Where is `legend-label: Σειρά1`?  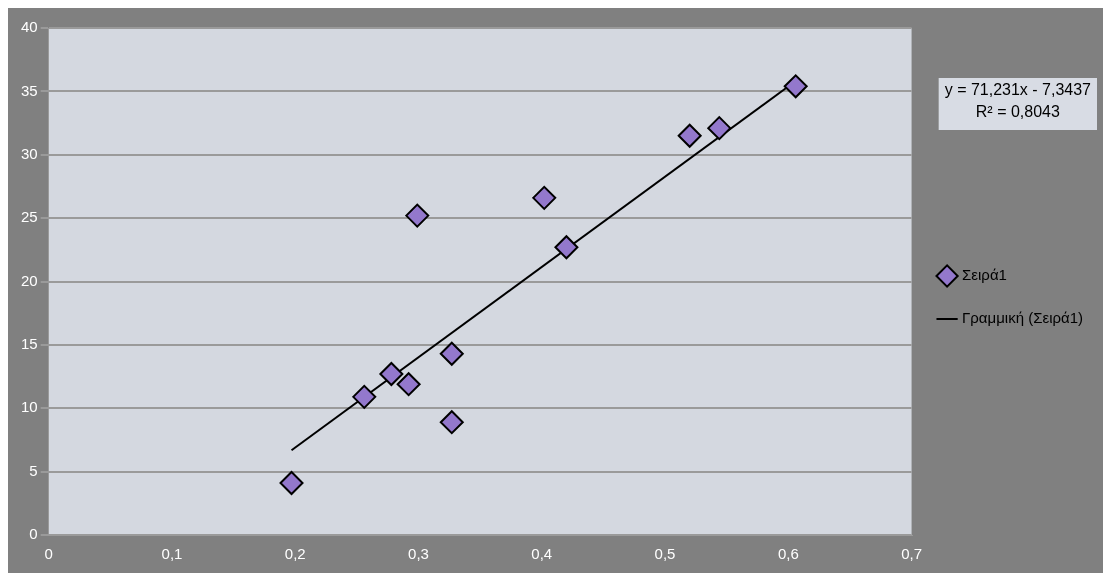 legend-label: Σειρά1 is located at coordinates (984, 275).